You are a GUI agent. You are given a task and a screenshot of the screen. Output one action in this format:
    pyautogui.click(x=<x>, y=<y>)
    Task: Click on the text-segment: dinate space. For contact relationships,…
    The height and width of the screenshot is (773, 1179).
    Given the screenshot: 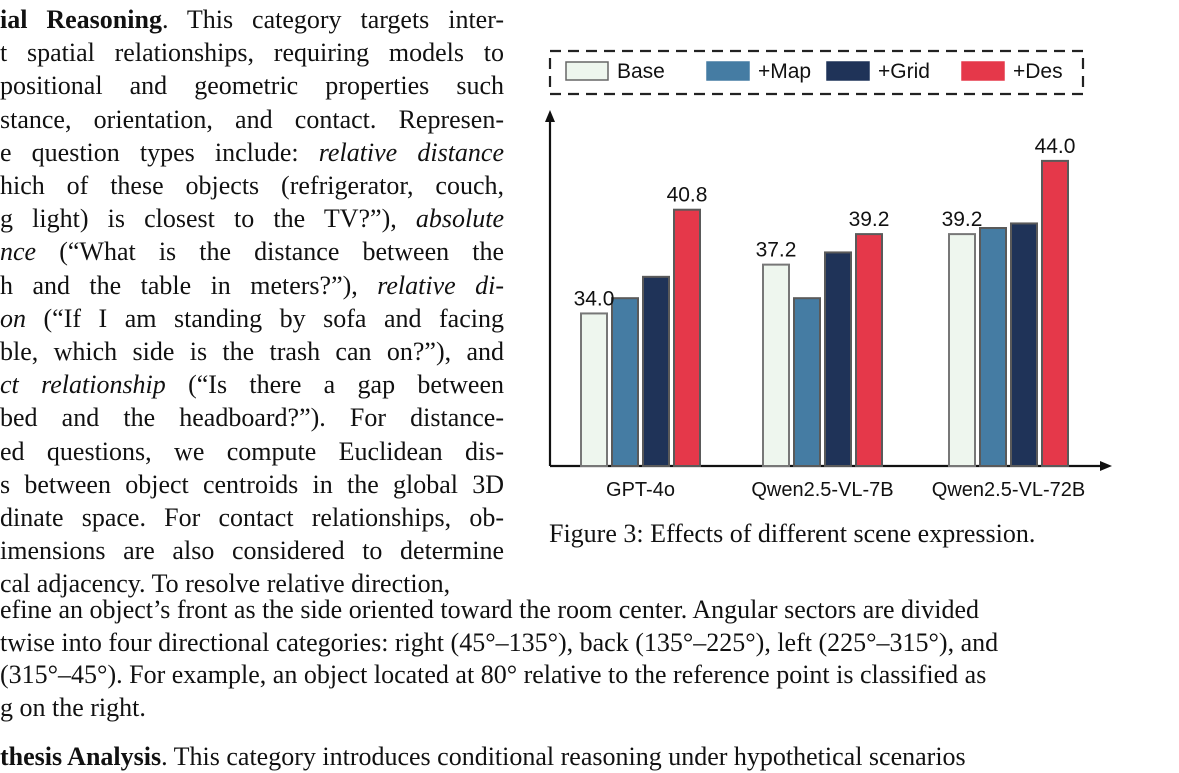 What is the action you would take?
    pyautogui.click(x=252, y=517)
    